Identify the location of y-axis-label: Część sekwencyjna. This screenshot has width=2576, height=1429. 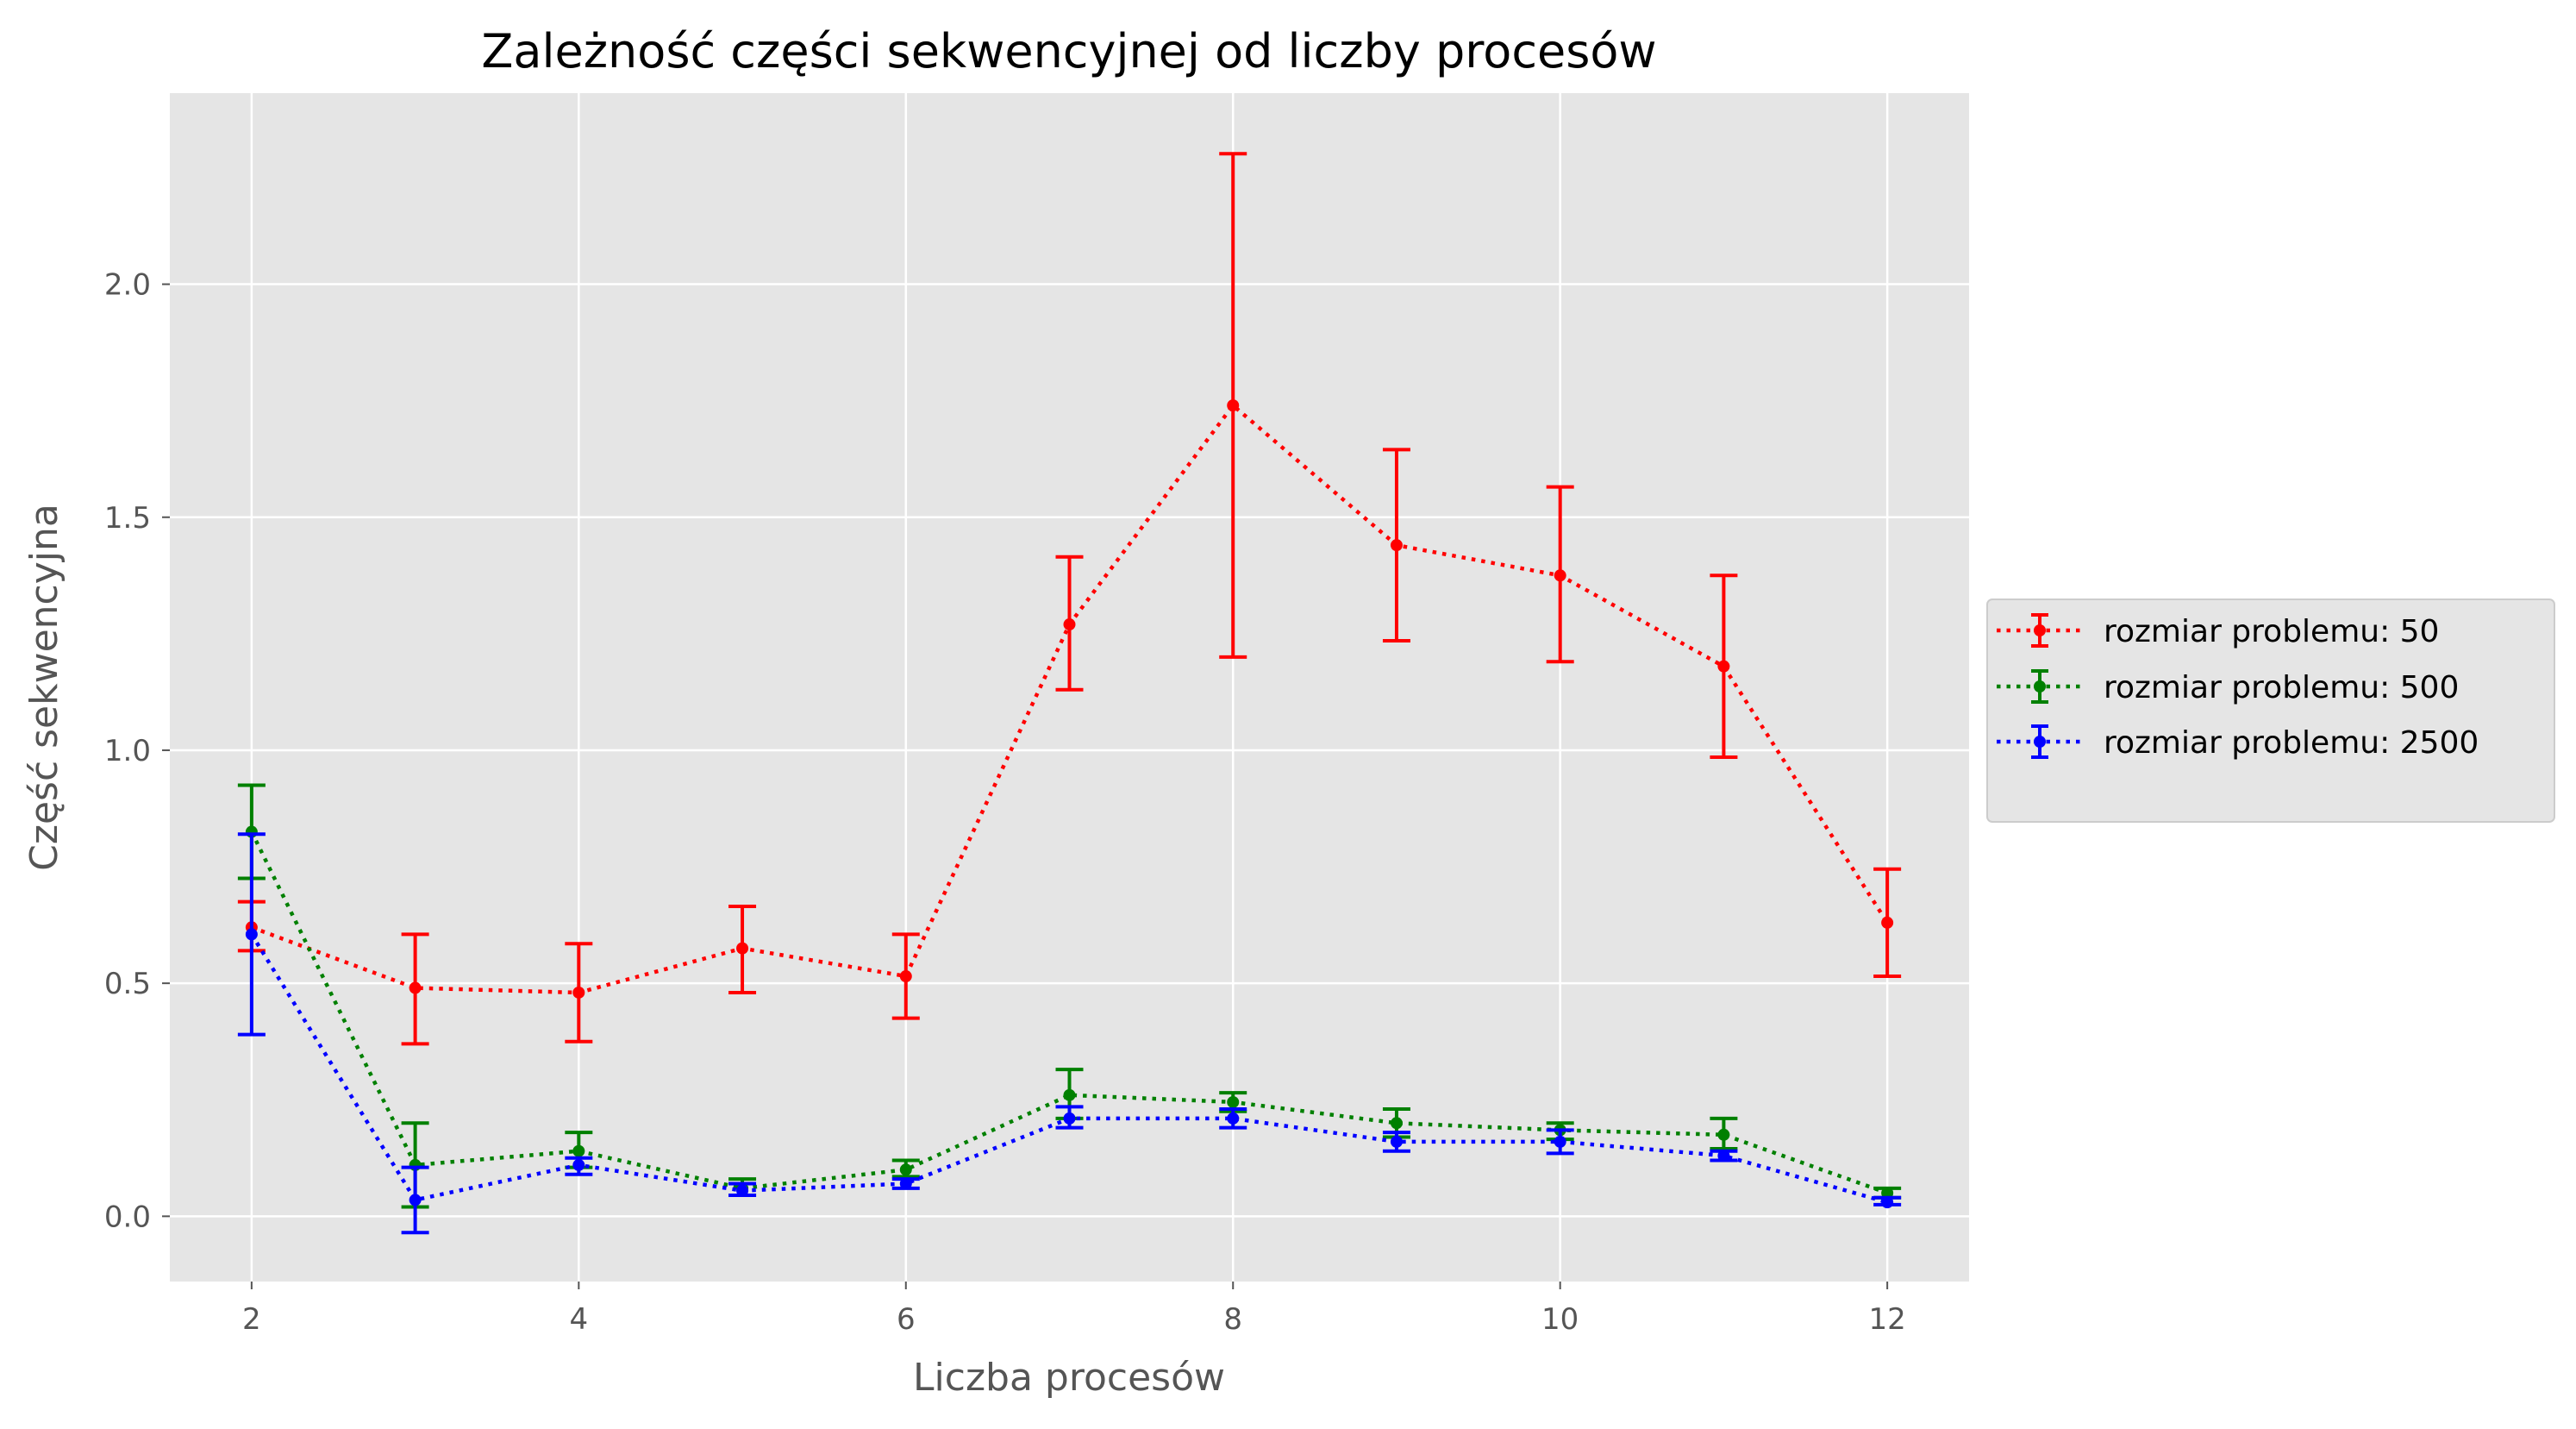
(44, 688).